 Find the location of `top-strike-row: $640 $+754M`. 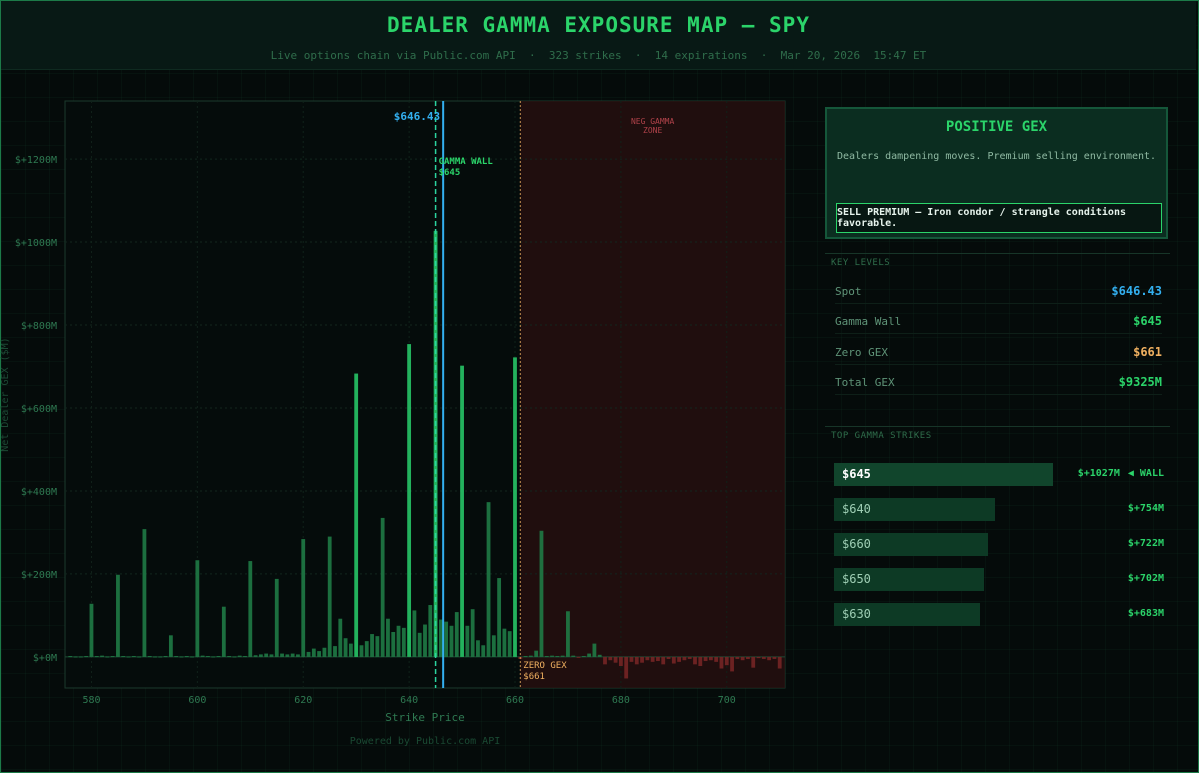

top-strike-row: $640 $+754M is located at coordinates (999, 510).